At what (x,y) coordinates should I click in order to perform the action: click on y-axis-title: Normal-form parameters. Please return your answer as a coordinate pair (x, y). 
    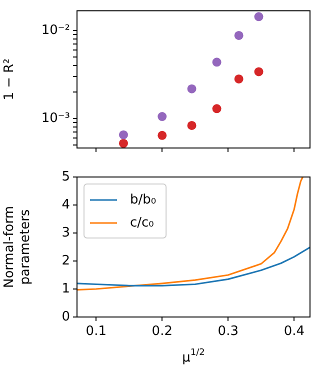
    Looking at the image, I should click on (17, 247).